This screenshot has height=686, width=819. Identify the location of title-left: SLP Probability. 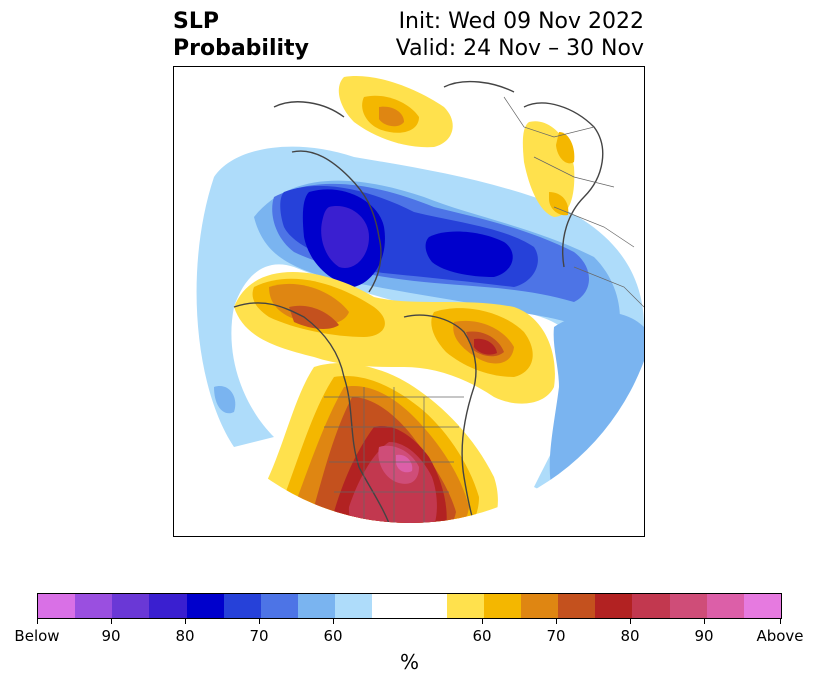
(241, 35).